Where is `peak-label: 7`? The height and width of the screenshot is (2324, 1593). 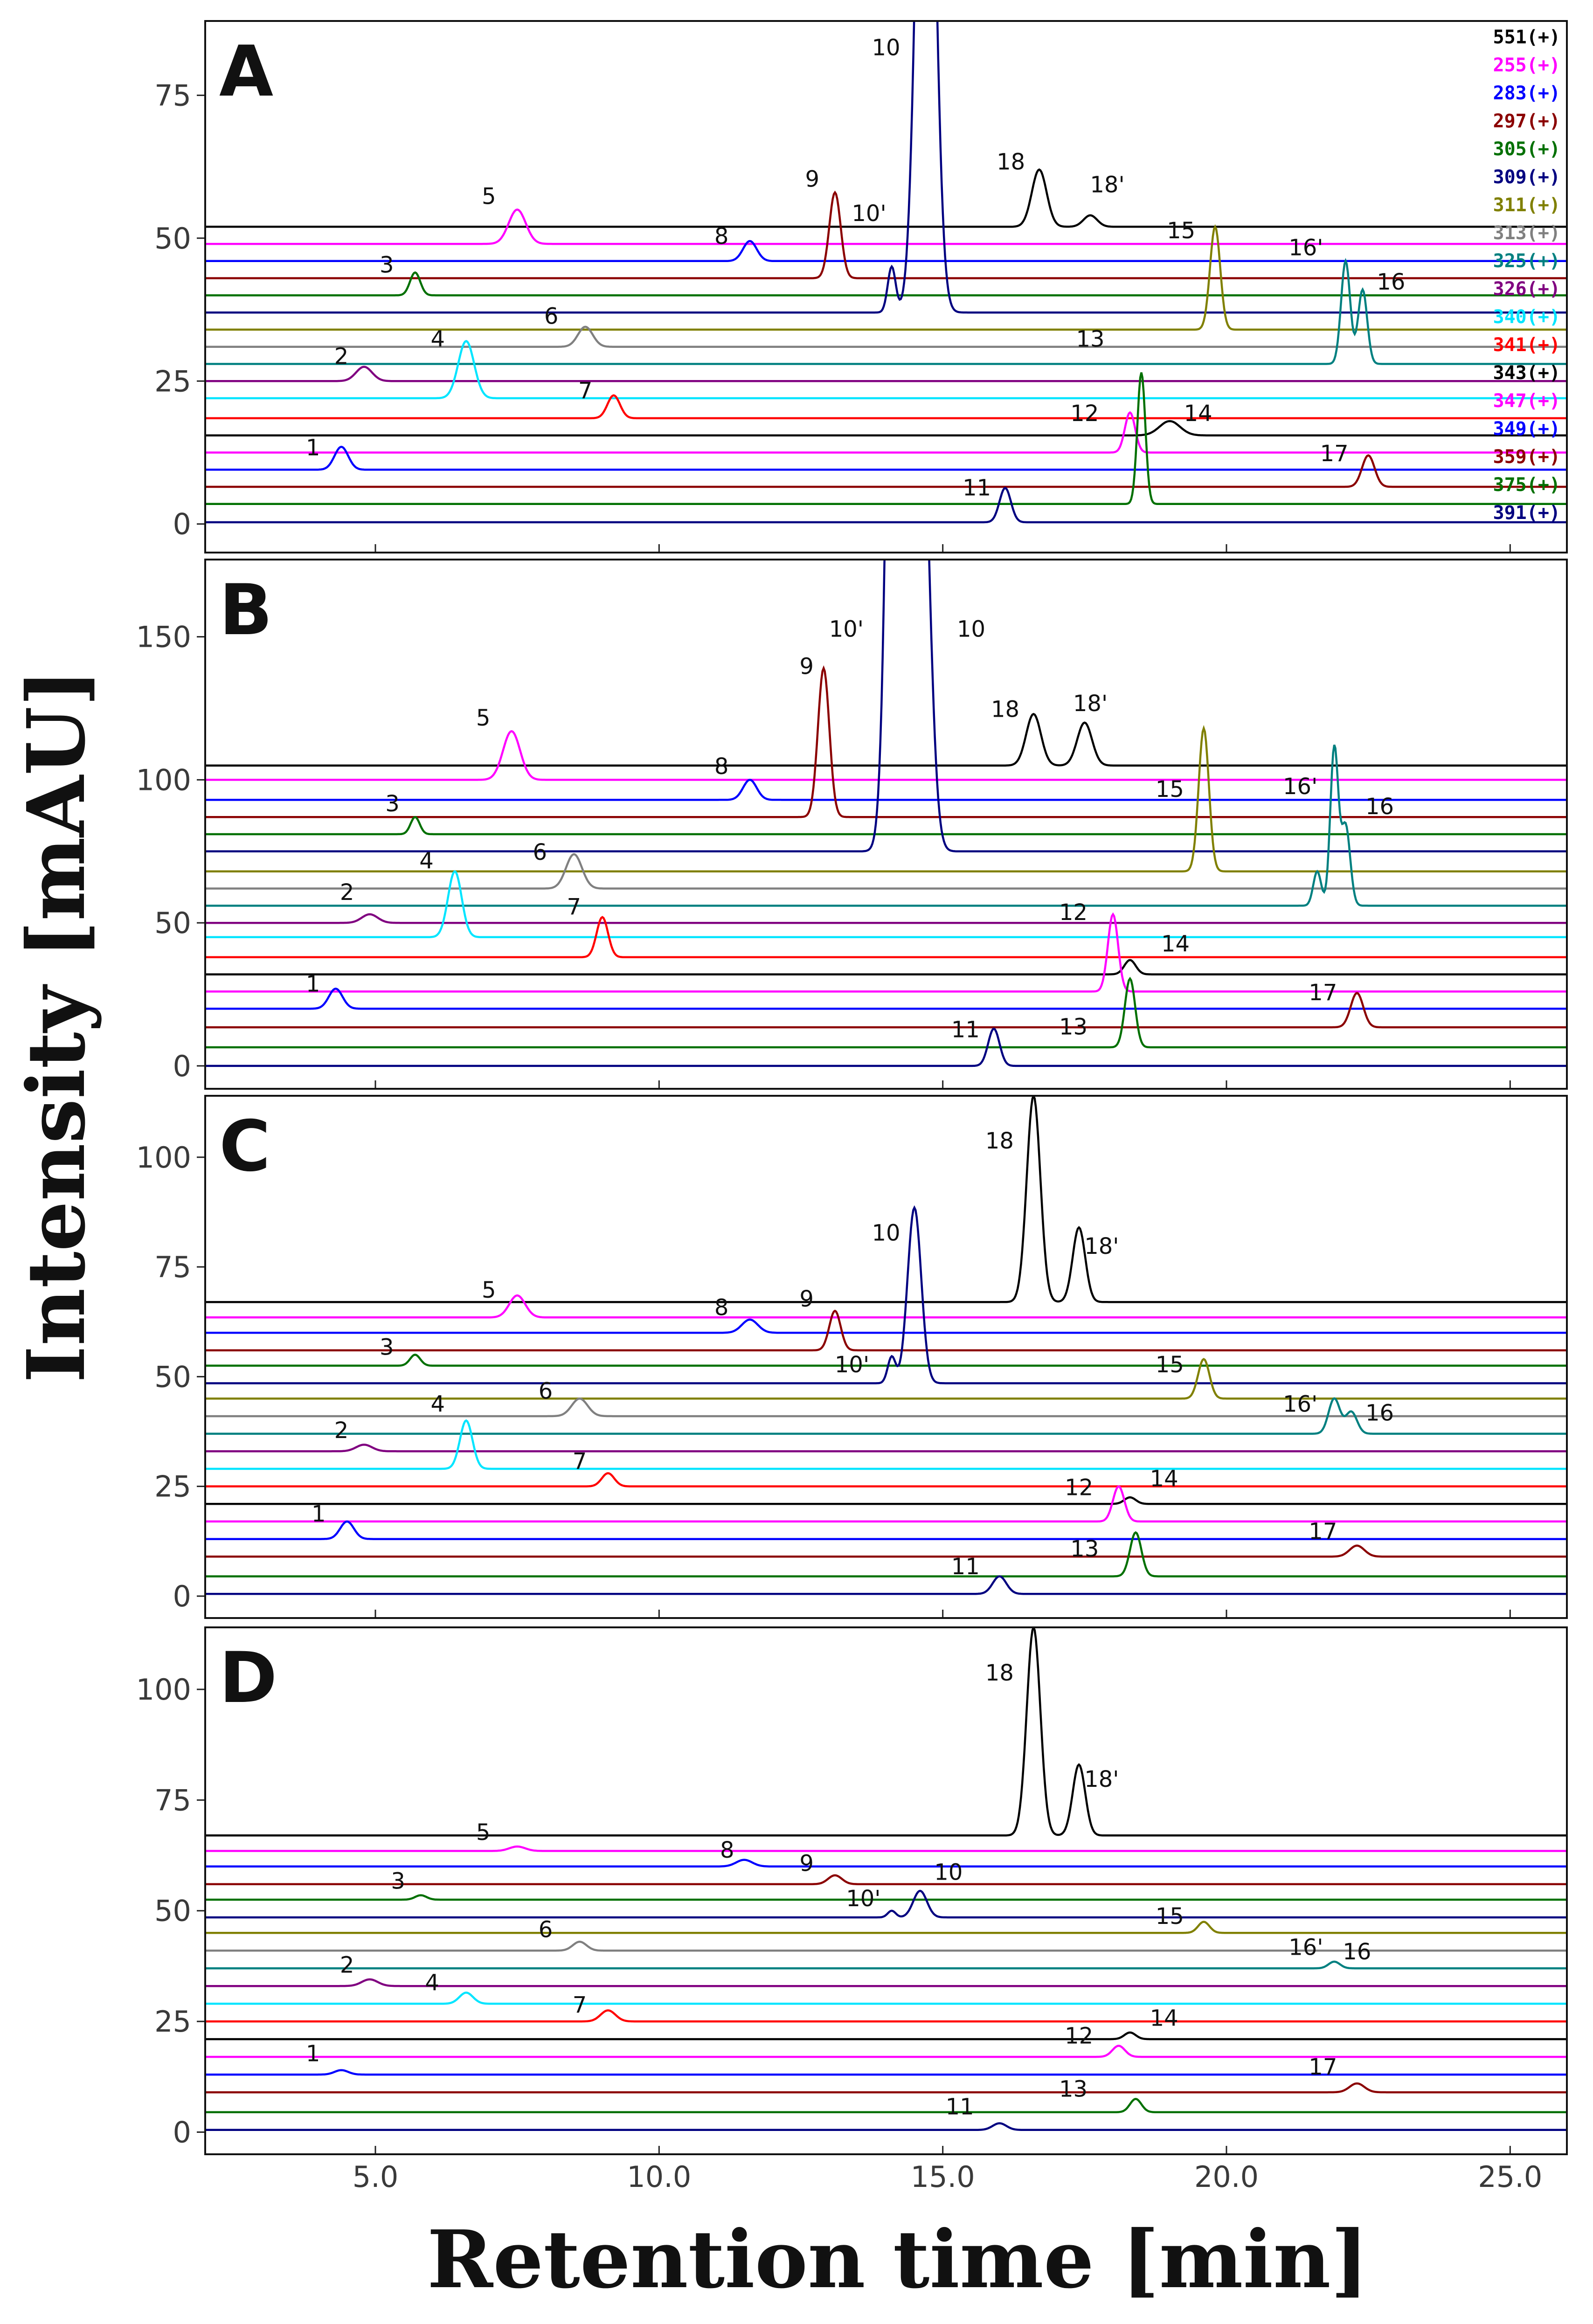
peak-label: 7 is located at coordinates (580, 1461).